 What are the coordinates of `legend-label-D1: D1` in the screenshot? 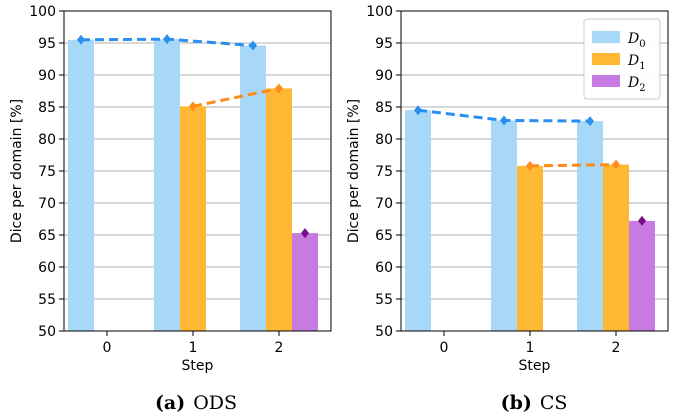 It's located at (636, 62).